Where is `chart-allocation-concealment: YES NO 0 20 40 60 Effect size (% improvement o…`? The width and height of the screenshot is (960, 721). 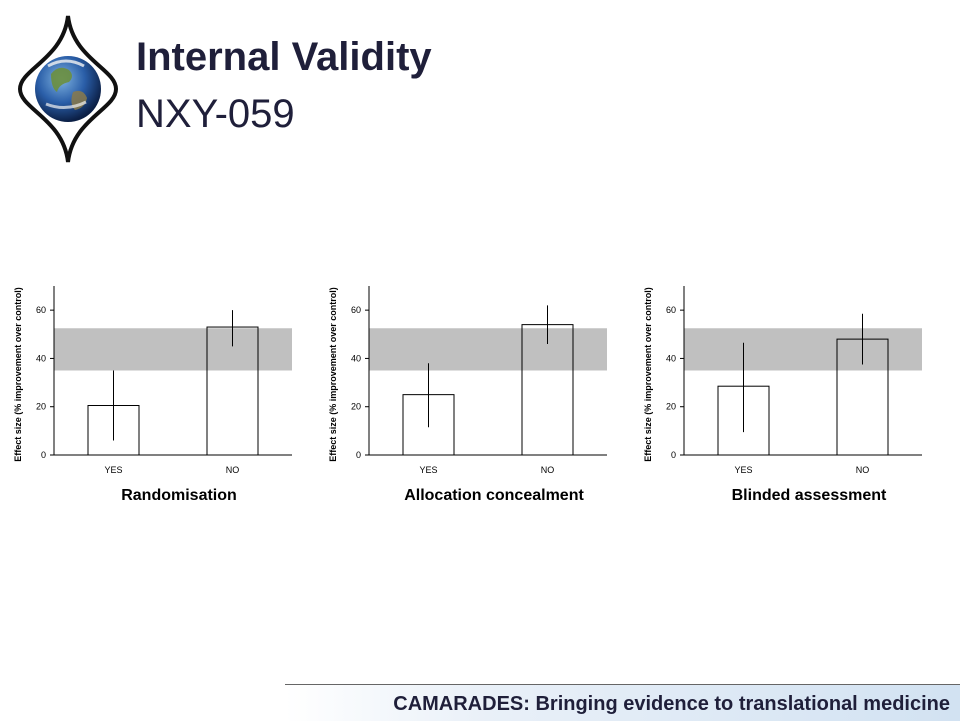
chart-allocation-concealment: YES NO 0 20 40 60 Effect size (% improvement o… is located at coordinates (483, 375).